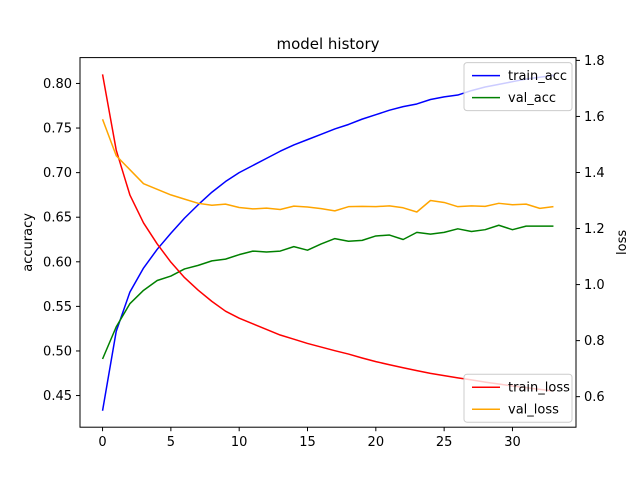  What do you see at coordinates (327, 44) in the screenshot?
I see `chart-title: model history` at bounding box center [327, 44].